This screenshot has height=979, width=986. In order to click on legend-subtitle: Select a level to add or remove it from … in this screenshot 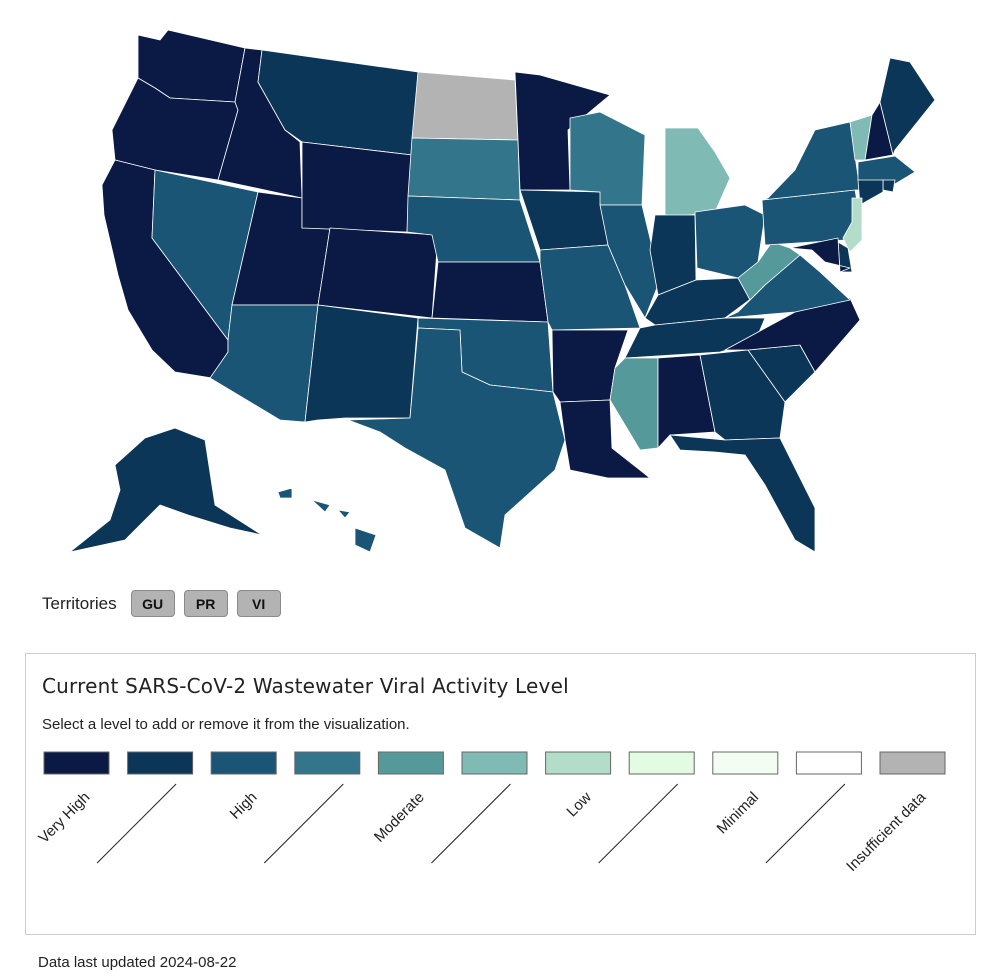, I will do `click(226, 724)`.